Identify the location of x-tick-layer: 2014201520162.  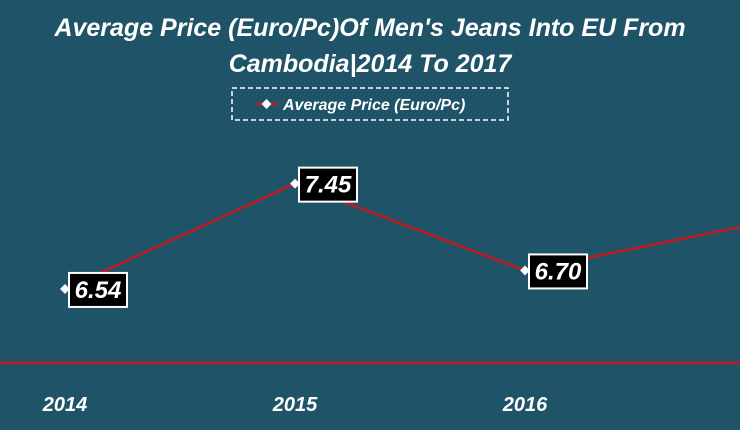
(295, 405).